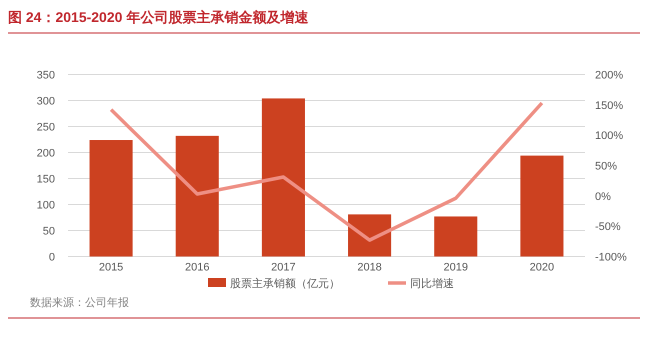  What do you see at coordinates (542, 268) in the screenshot?
I see `x-tick-label: 2020` at bounding box center [542, 268].